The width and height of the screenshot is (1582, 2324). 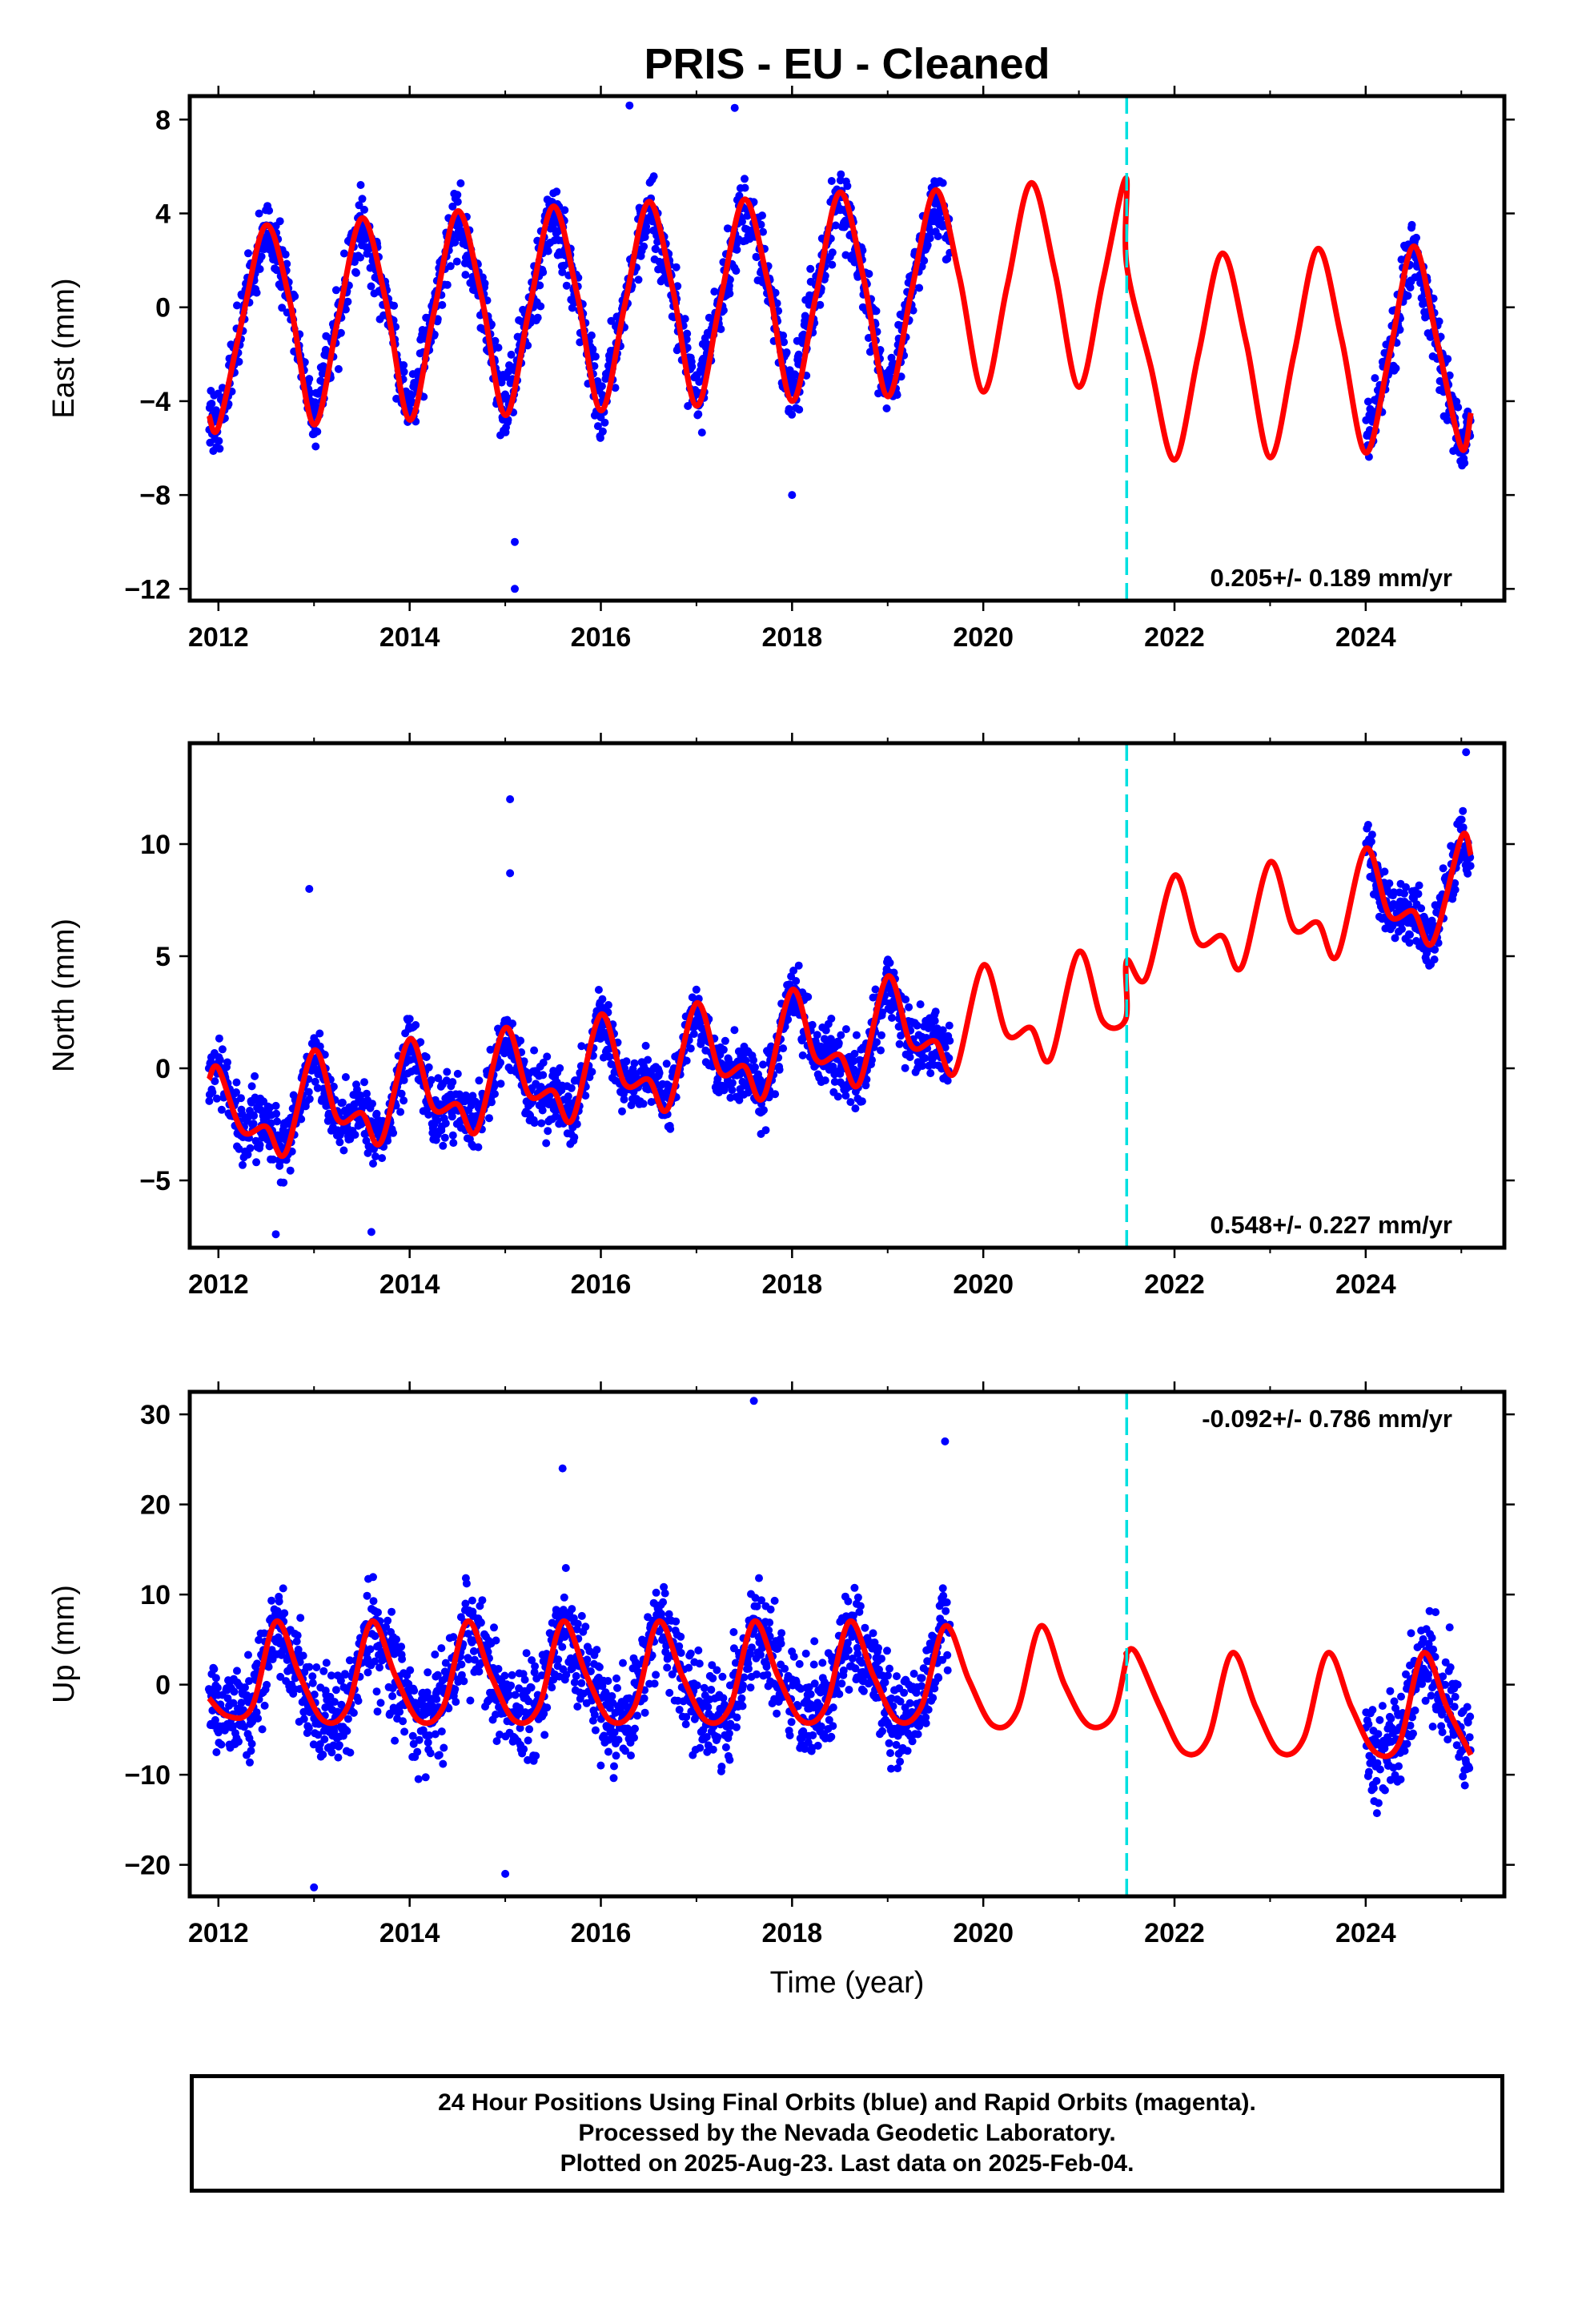 I want to click on rate-annotation: 0.548+/- 0.227 mm/yr, so click(x=1331, y=1225).